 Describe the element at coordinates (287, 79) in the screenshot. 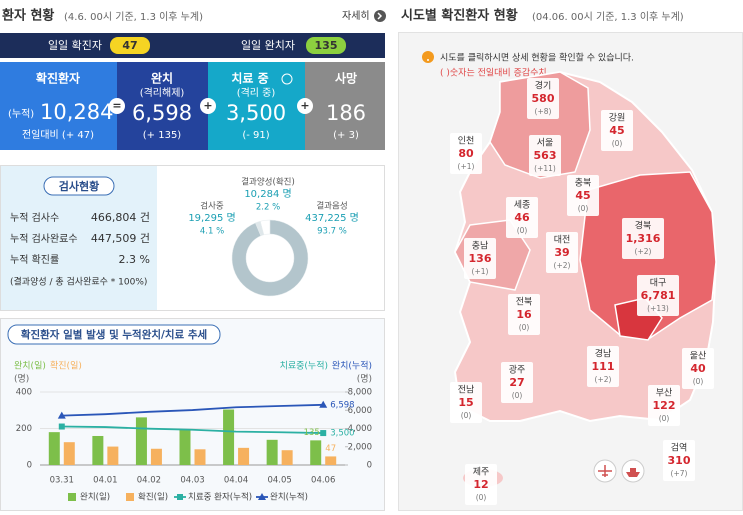

I see `help-icon` at that location.